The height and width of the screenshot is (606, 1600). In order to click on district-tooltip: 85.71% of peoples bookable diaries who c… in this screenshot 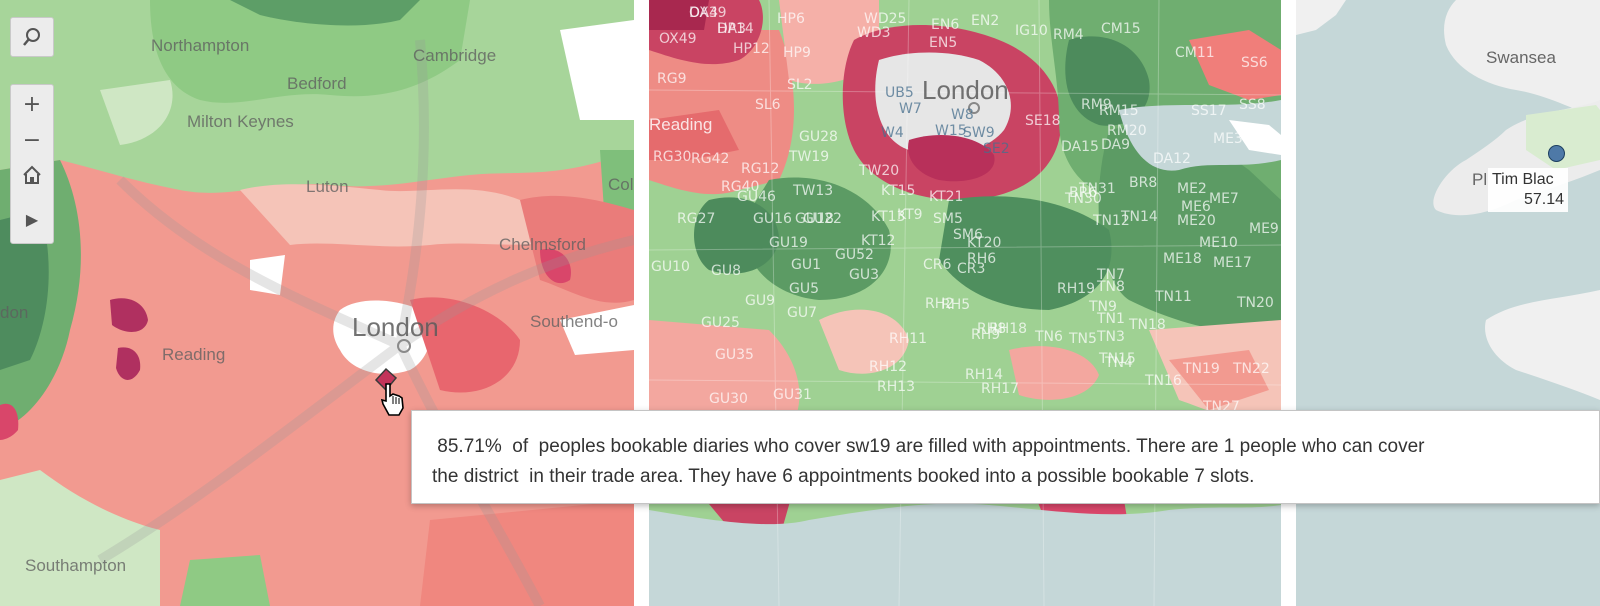, I will do `click(1005, 457)`.